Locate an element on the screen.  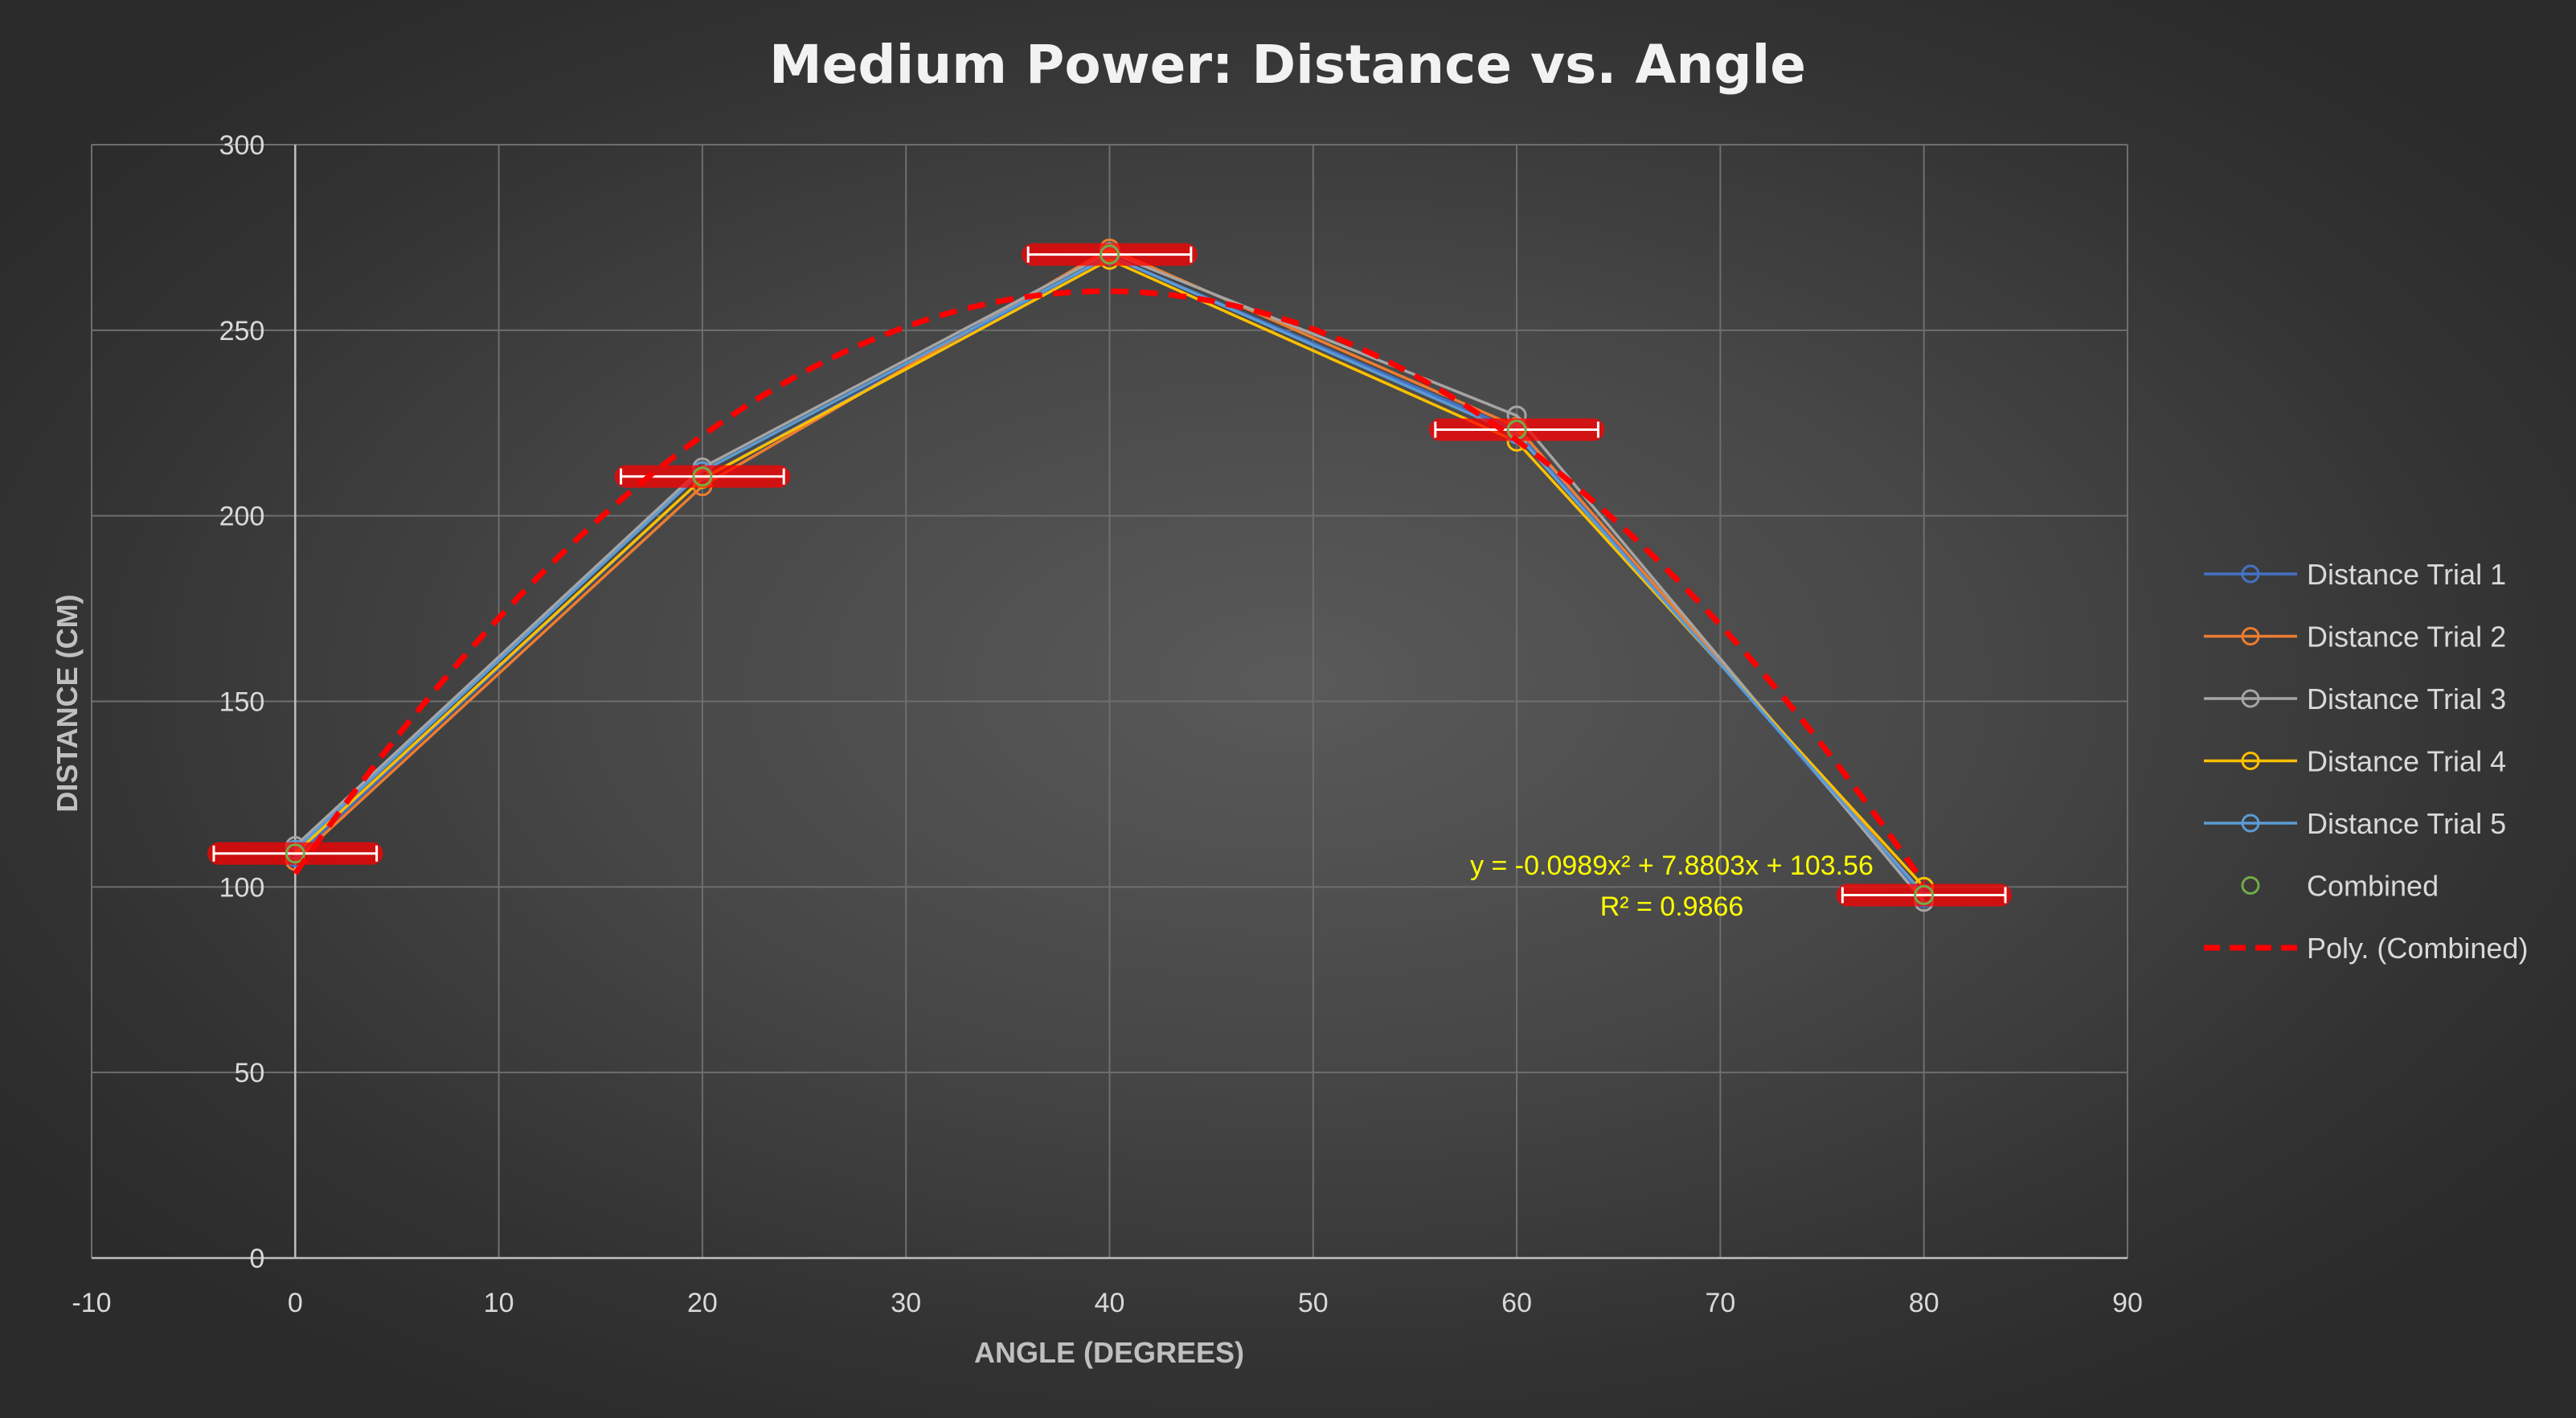
legend-entry: Combined is located at coordinates (2340, 886).